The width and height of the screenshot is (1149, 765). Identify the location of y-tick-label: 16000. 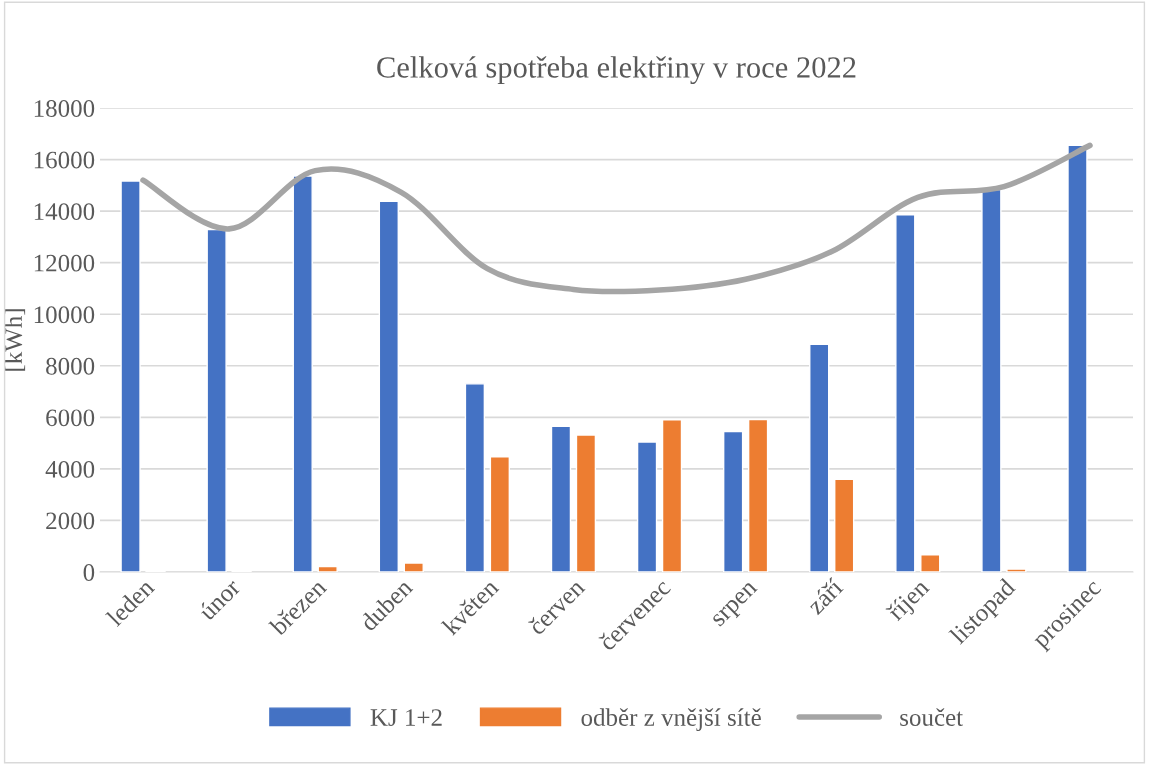
(64, 160).